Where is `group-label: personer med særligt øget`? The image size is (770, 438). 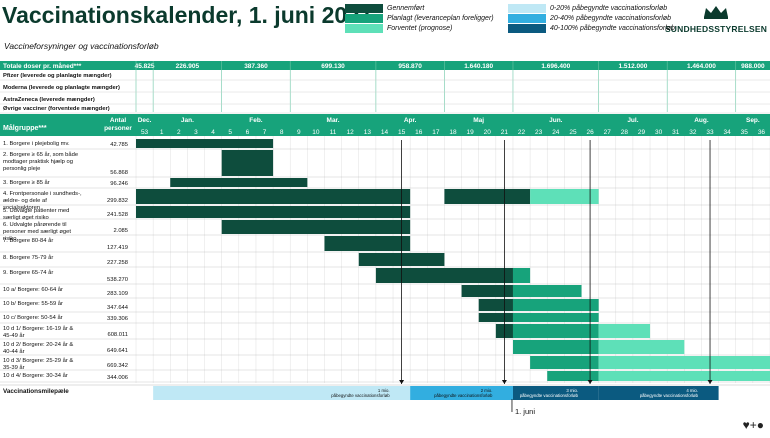 group-label: personer med særligt øget is located at coordinates (37, 232).